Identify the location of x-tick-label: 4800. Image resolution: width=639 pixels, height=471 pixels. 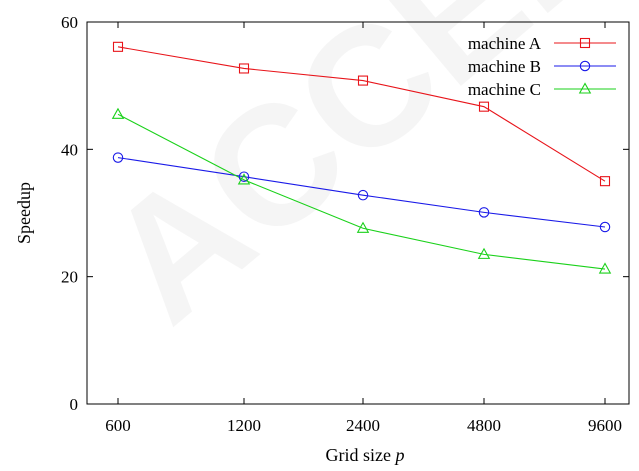
(484, 425).